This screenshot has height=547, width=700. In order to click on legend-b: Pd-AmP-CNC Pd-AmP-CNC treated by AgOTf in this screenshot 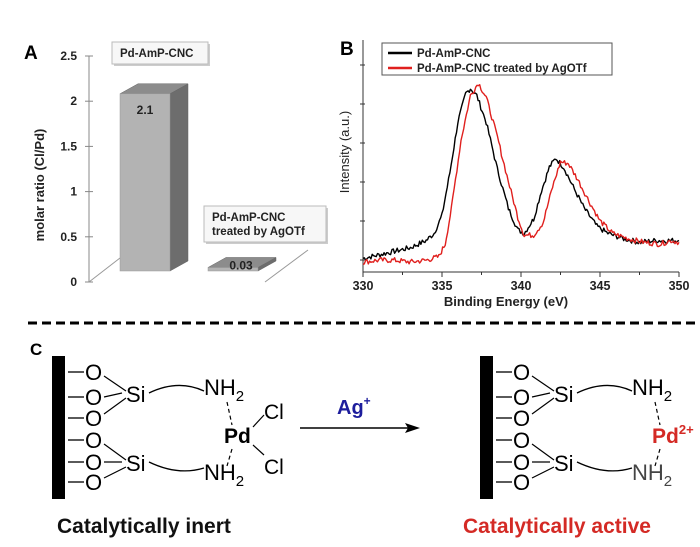, I will do `click(497, 59)`.